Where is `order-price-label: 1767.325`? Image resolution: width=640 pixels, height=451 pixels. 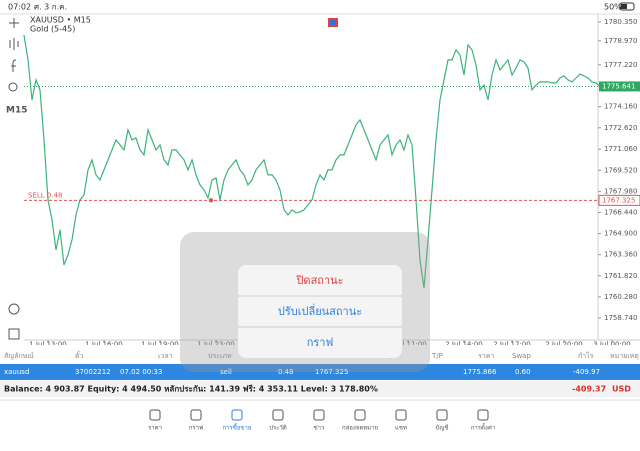 order-price-label: 1767.325 is located at coordinates (618, 200).